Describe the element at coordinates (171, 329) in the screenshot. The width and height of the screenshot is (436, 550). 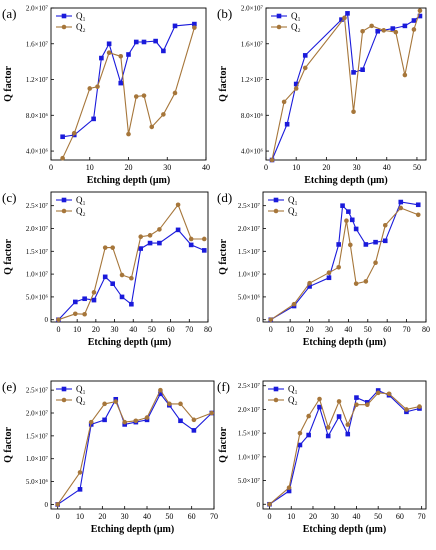
I see `x-tick-label: 60` at that location.